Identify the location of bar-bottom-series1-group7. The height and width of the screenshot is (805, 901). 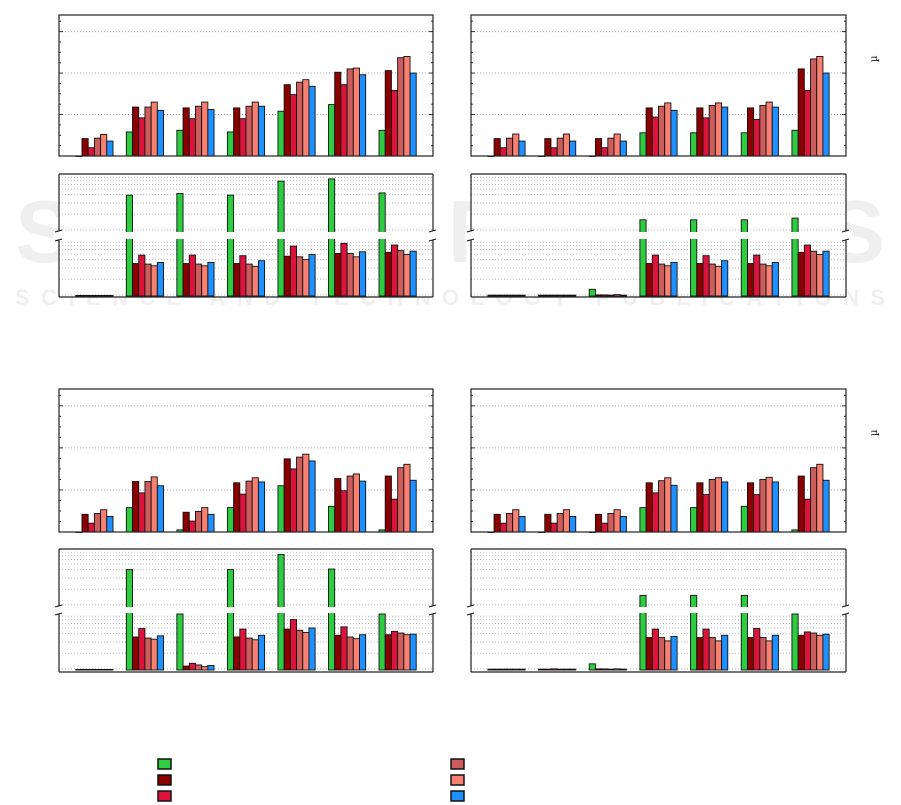
(382, 244).